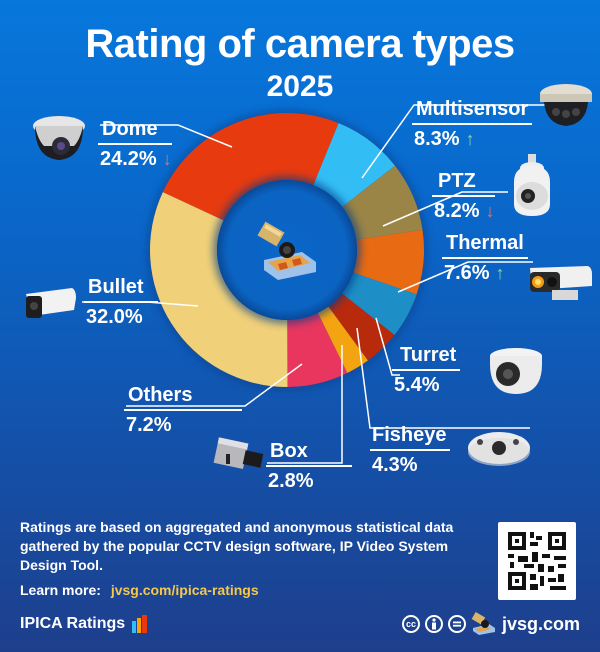 The height and width of the screenshot is (652, 600). What do you see at coordinates (410, 437) in the screenshot?
I see `label-fisheye-name: Fisheye` at bounding box center [410, 437].